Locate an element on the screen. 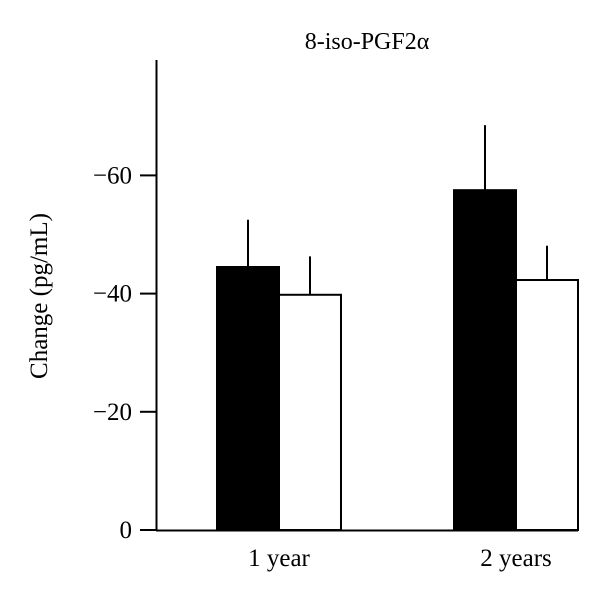 The width and height of the screenshot is (600, 596). x-tick-label: 2 years is located at coordinates (516, 558).